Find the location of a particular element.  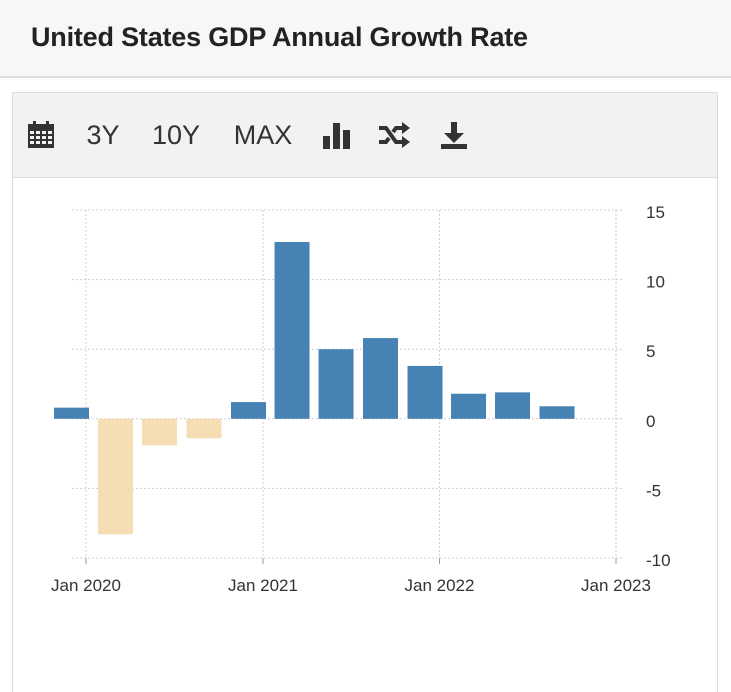

y-tick-label: 5 is located at coordinates (650, 351).